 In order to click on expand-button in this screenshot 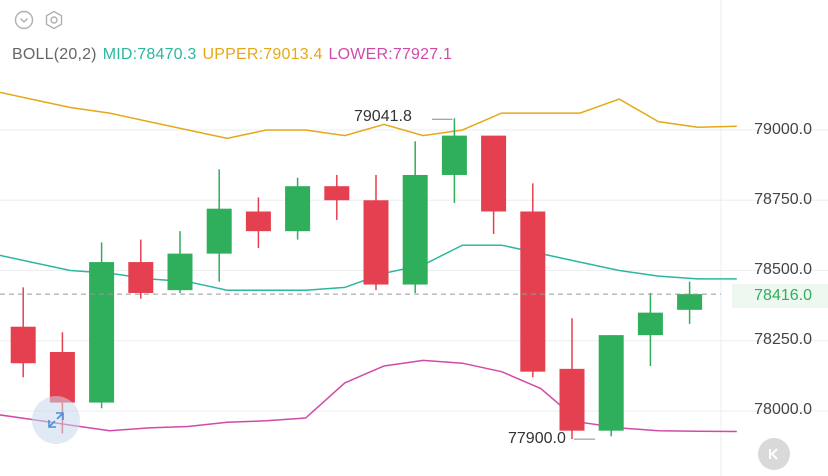, I will do `click(56, 420)`.